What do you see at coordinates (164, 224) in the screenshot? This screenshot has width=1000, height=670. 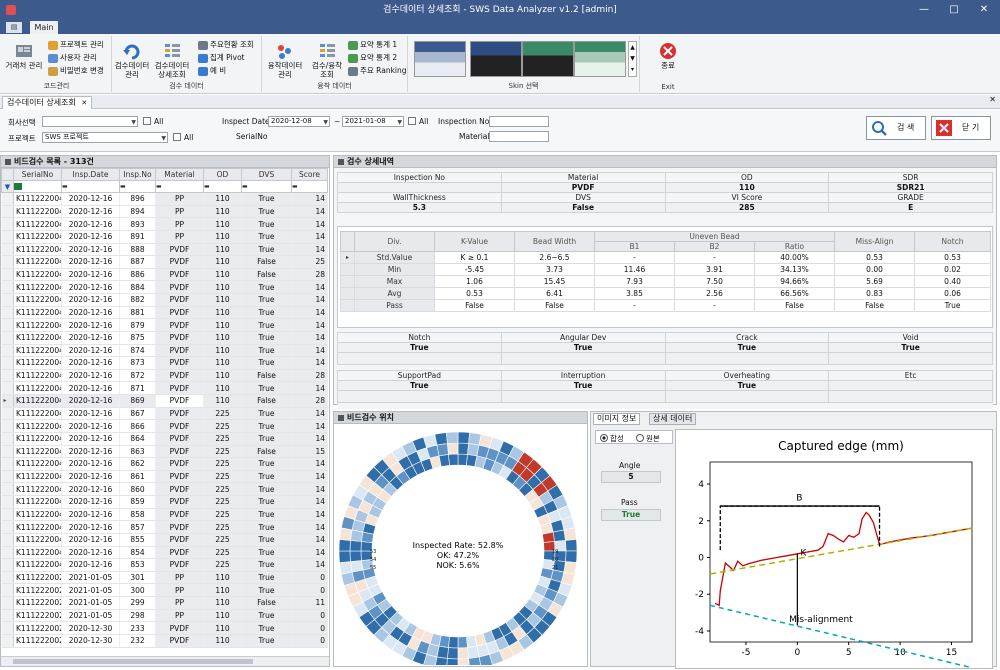 I see `table-row: K111222004 2020-12-16 893 PP 110 True 14` at bounding box center [164, 224].